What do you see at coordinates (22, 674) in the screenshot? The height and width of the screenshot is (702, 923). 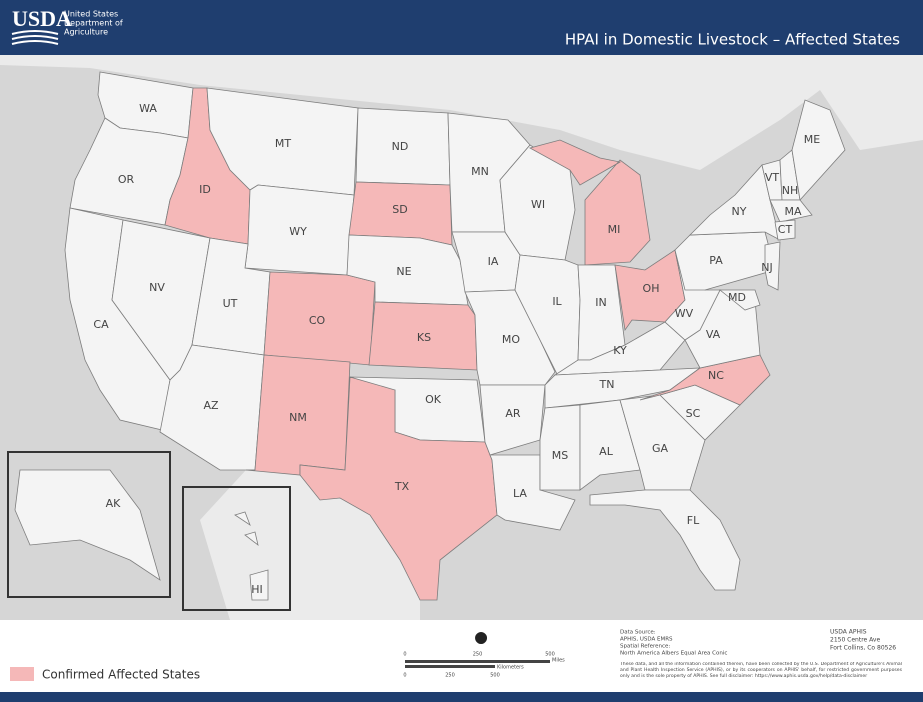 I see `legend-swatch` at bounding box center [22, 674].